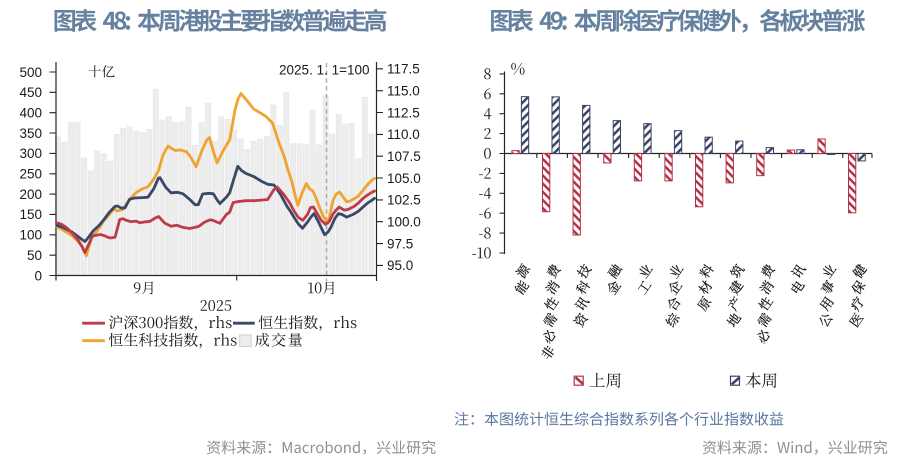 Image resolution: width=918 pixels, height=462 pixels. I want to click on svg-text: 500, so click(30, 72).